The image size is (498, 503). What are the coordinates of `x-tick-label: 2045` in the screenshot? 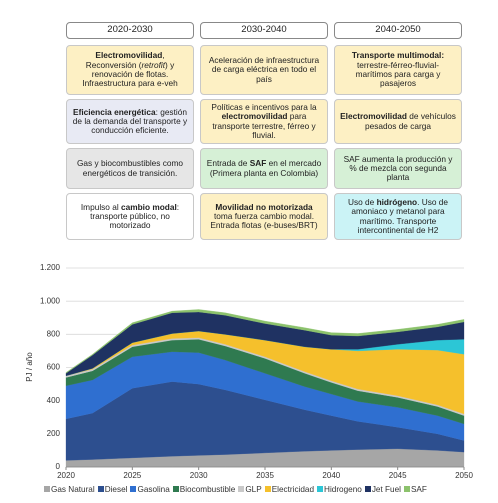 It's located at (398, 475).